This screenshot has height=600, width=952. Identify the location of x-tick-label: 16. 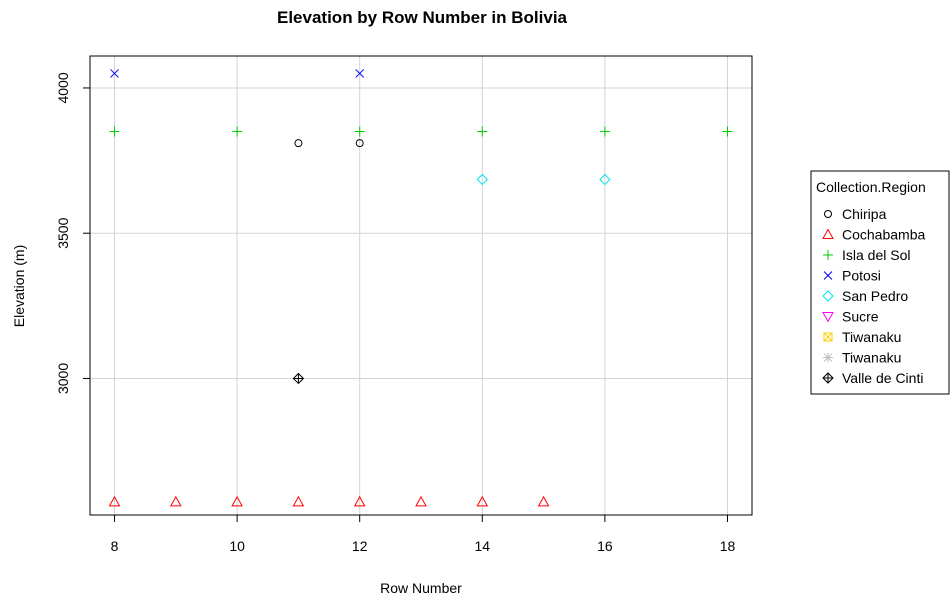
(605, 546).